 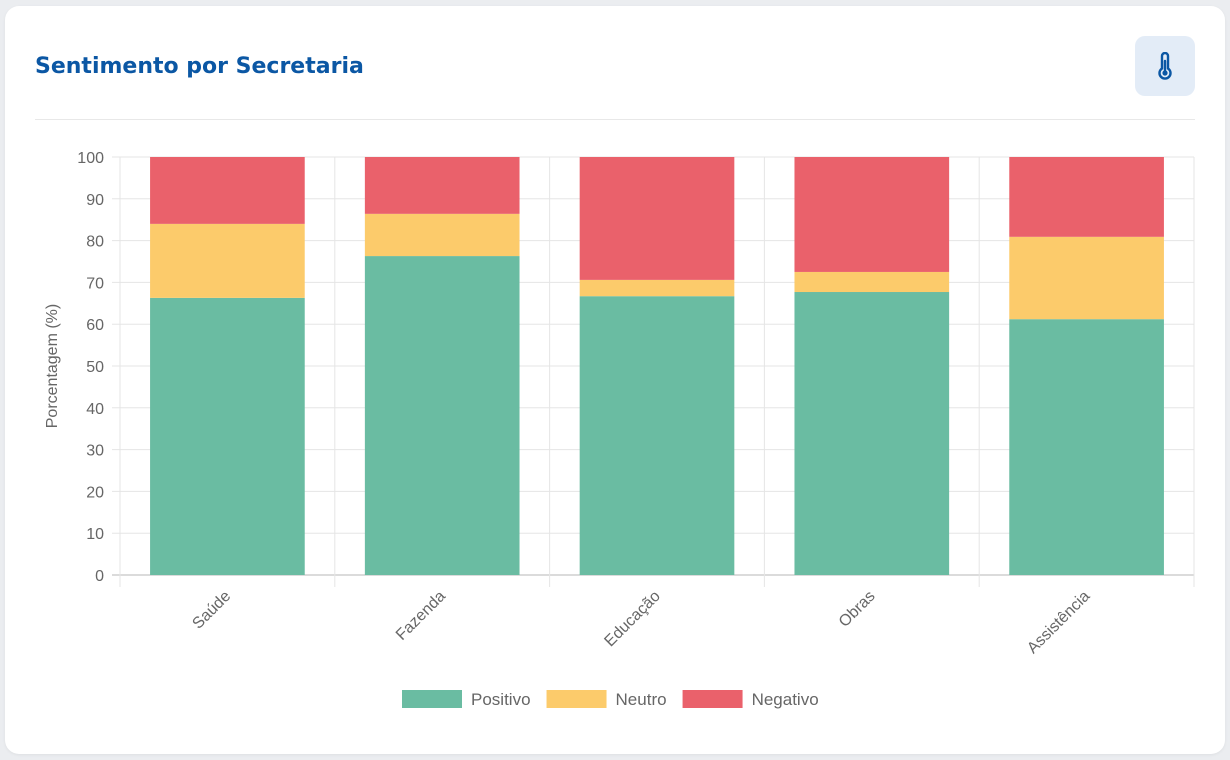 I want to click on y-axis-ticks: 0 10 20 30 40 50 60 70 80 90 100, so click(x=90, y=367).